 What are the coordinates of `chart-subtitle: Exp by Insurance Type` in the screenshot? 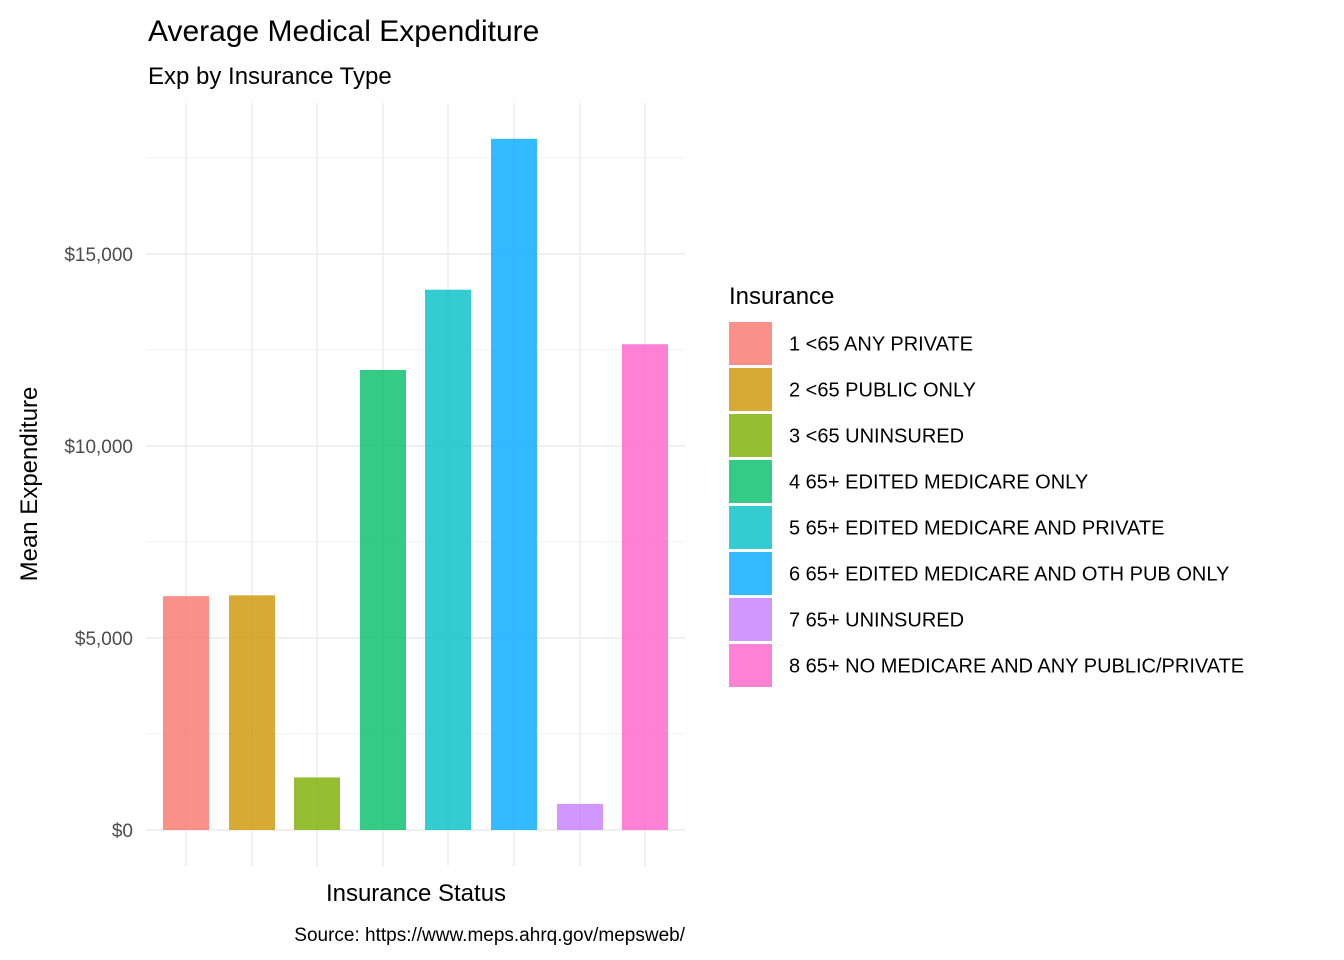 It's located at (270, 76).